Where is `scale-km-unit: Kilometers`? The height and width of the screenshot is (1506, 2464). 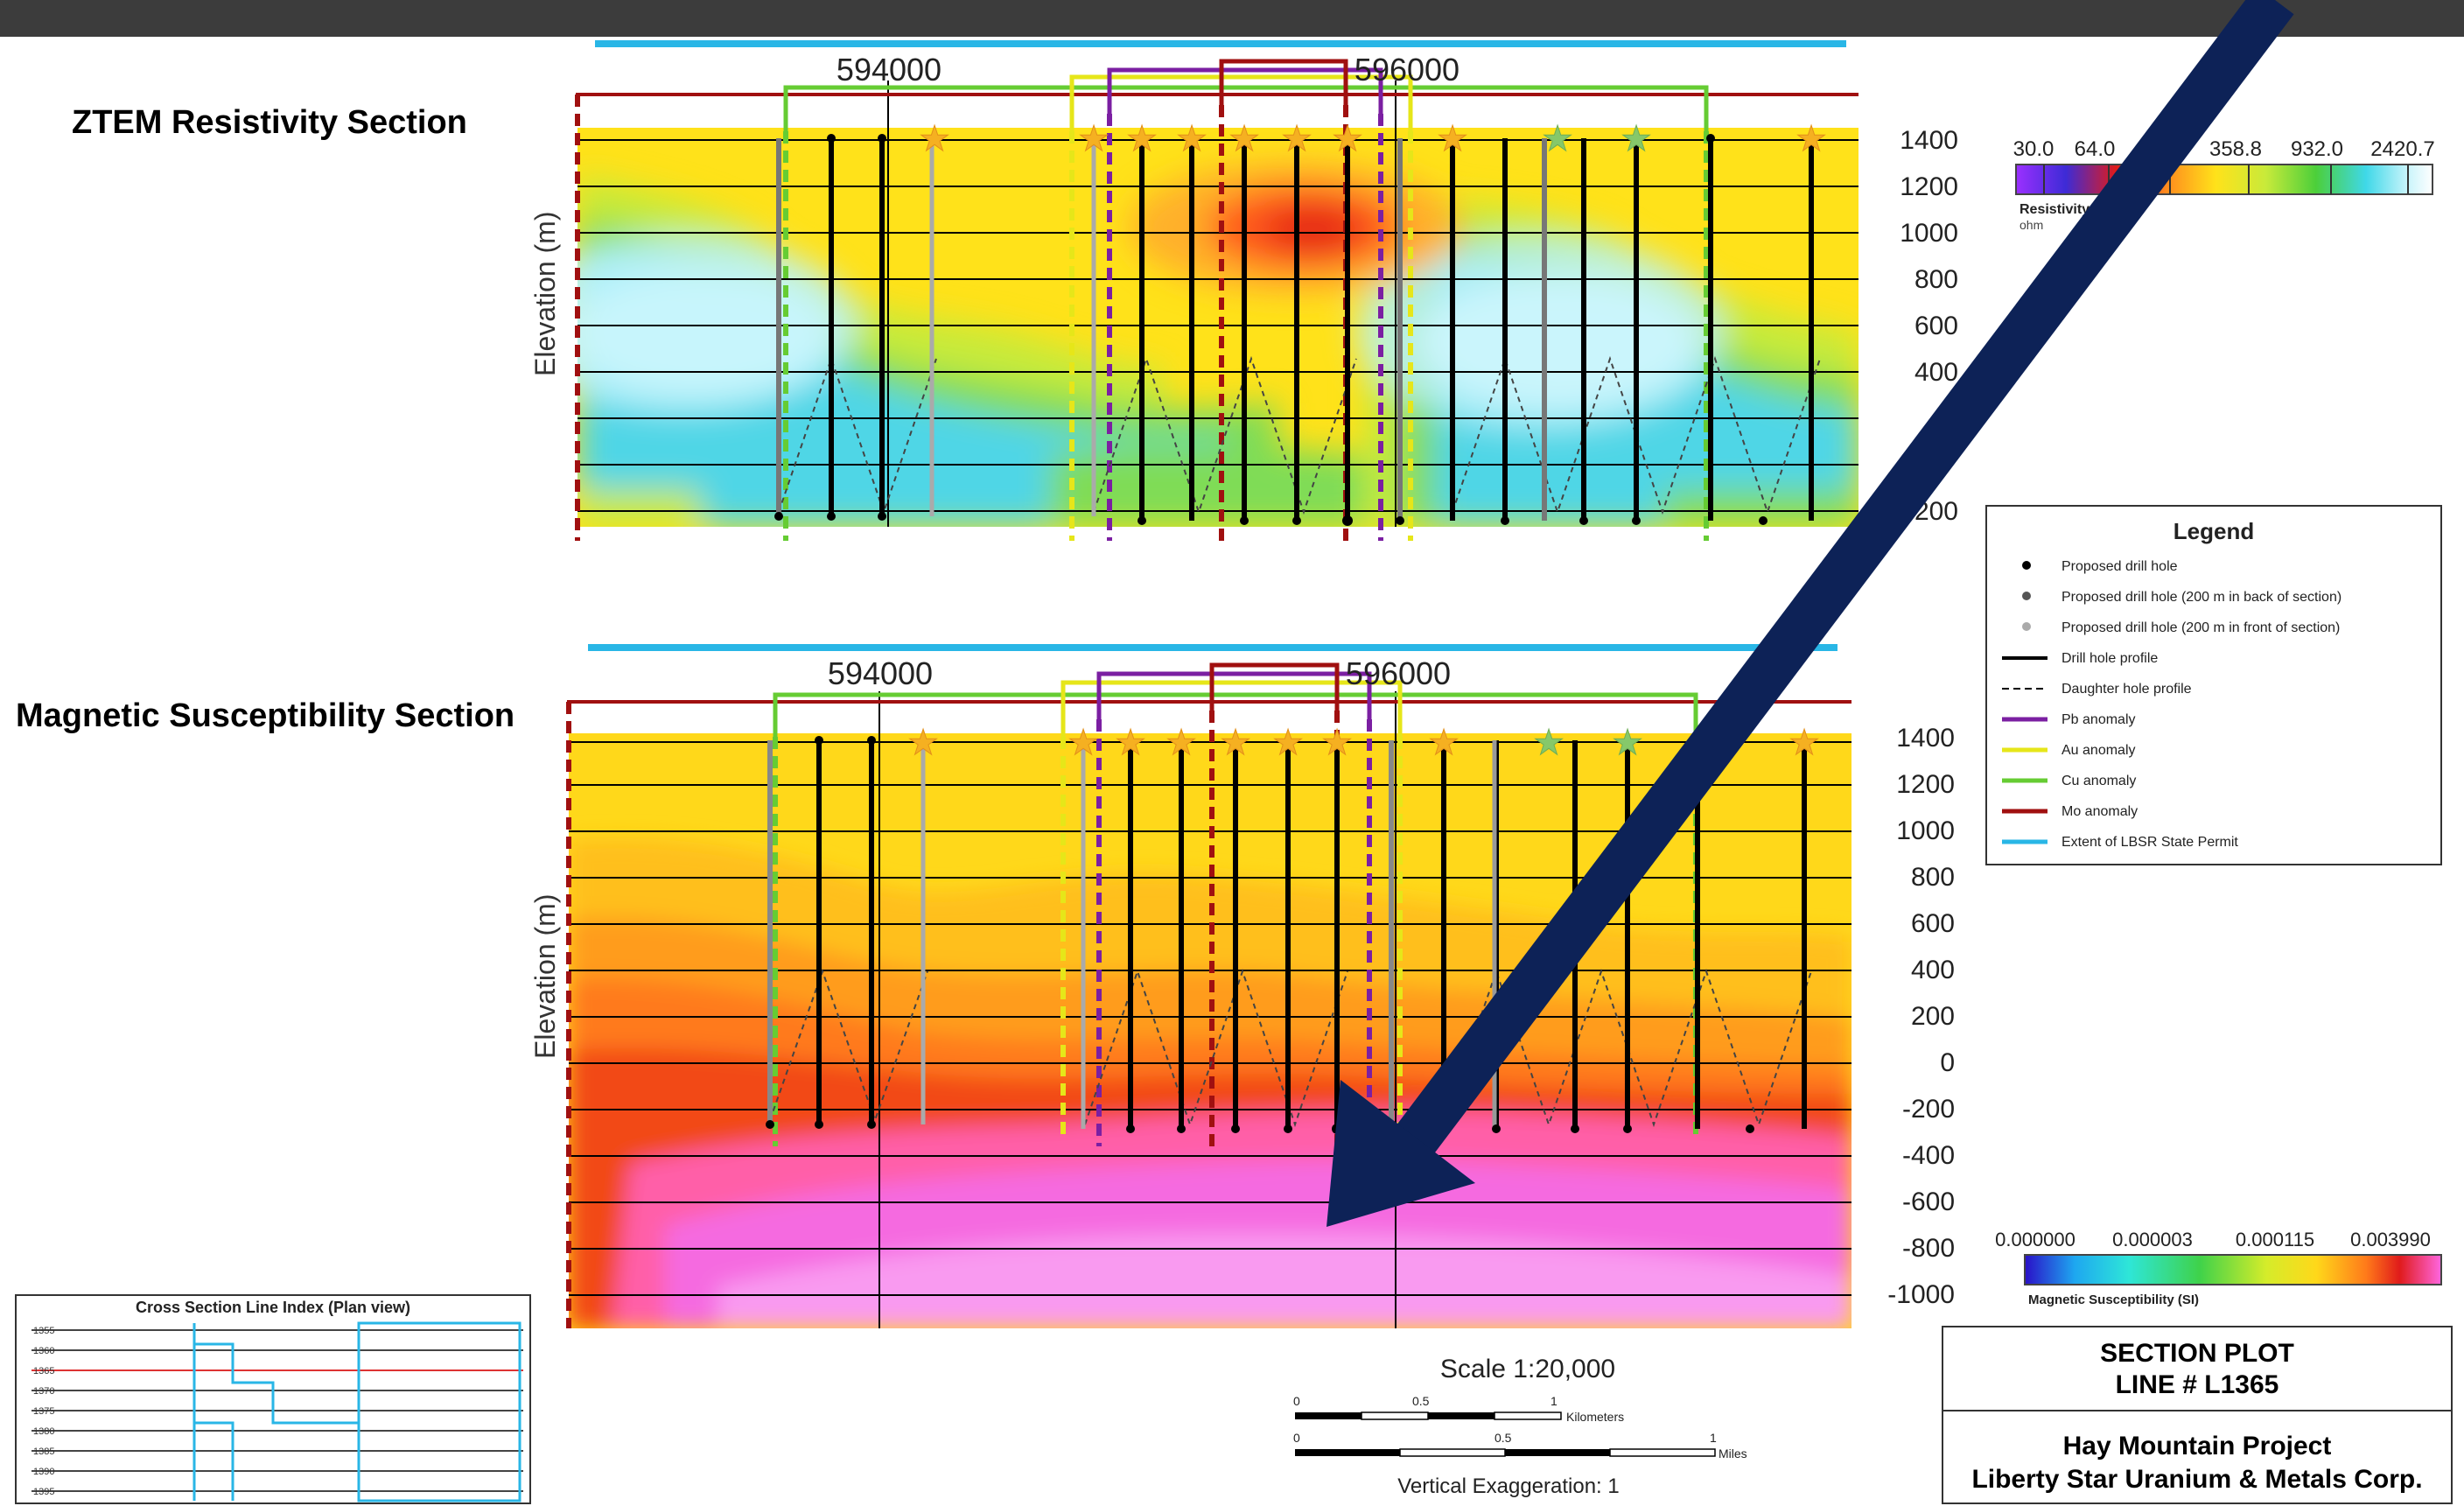
scale-km-unit: Kilometers is located at coordinates (1595, 1417).